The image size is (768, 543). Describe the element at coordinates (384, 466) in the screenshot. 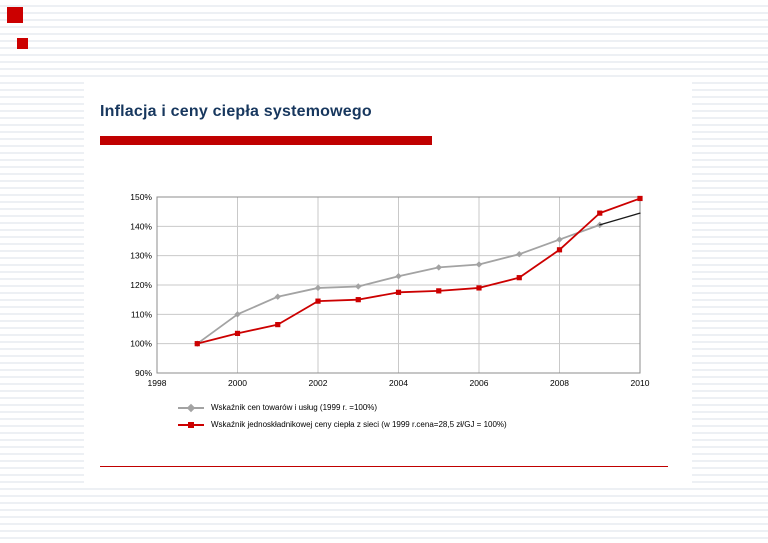

I see `bottom-accent-rule` at that location.